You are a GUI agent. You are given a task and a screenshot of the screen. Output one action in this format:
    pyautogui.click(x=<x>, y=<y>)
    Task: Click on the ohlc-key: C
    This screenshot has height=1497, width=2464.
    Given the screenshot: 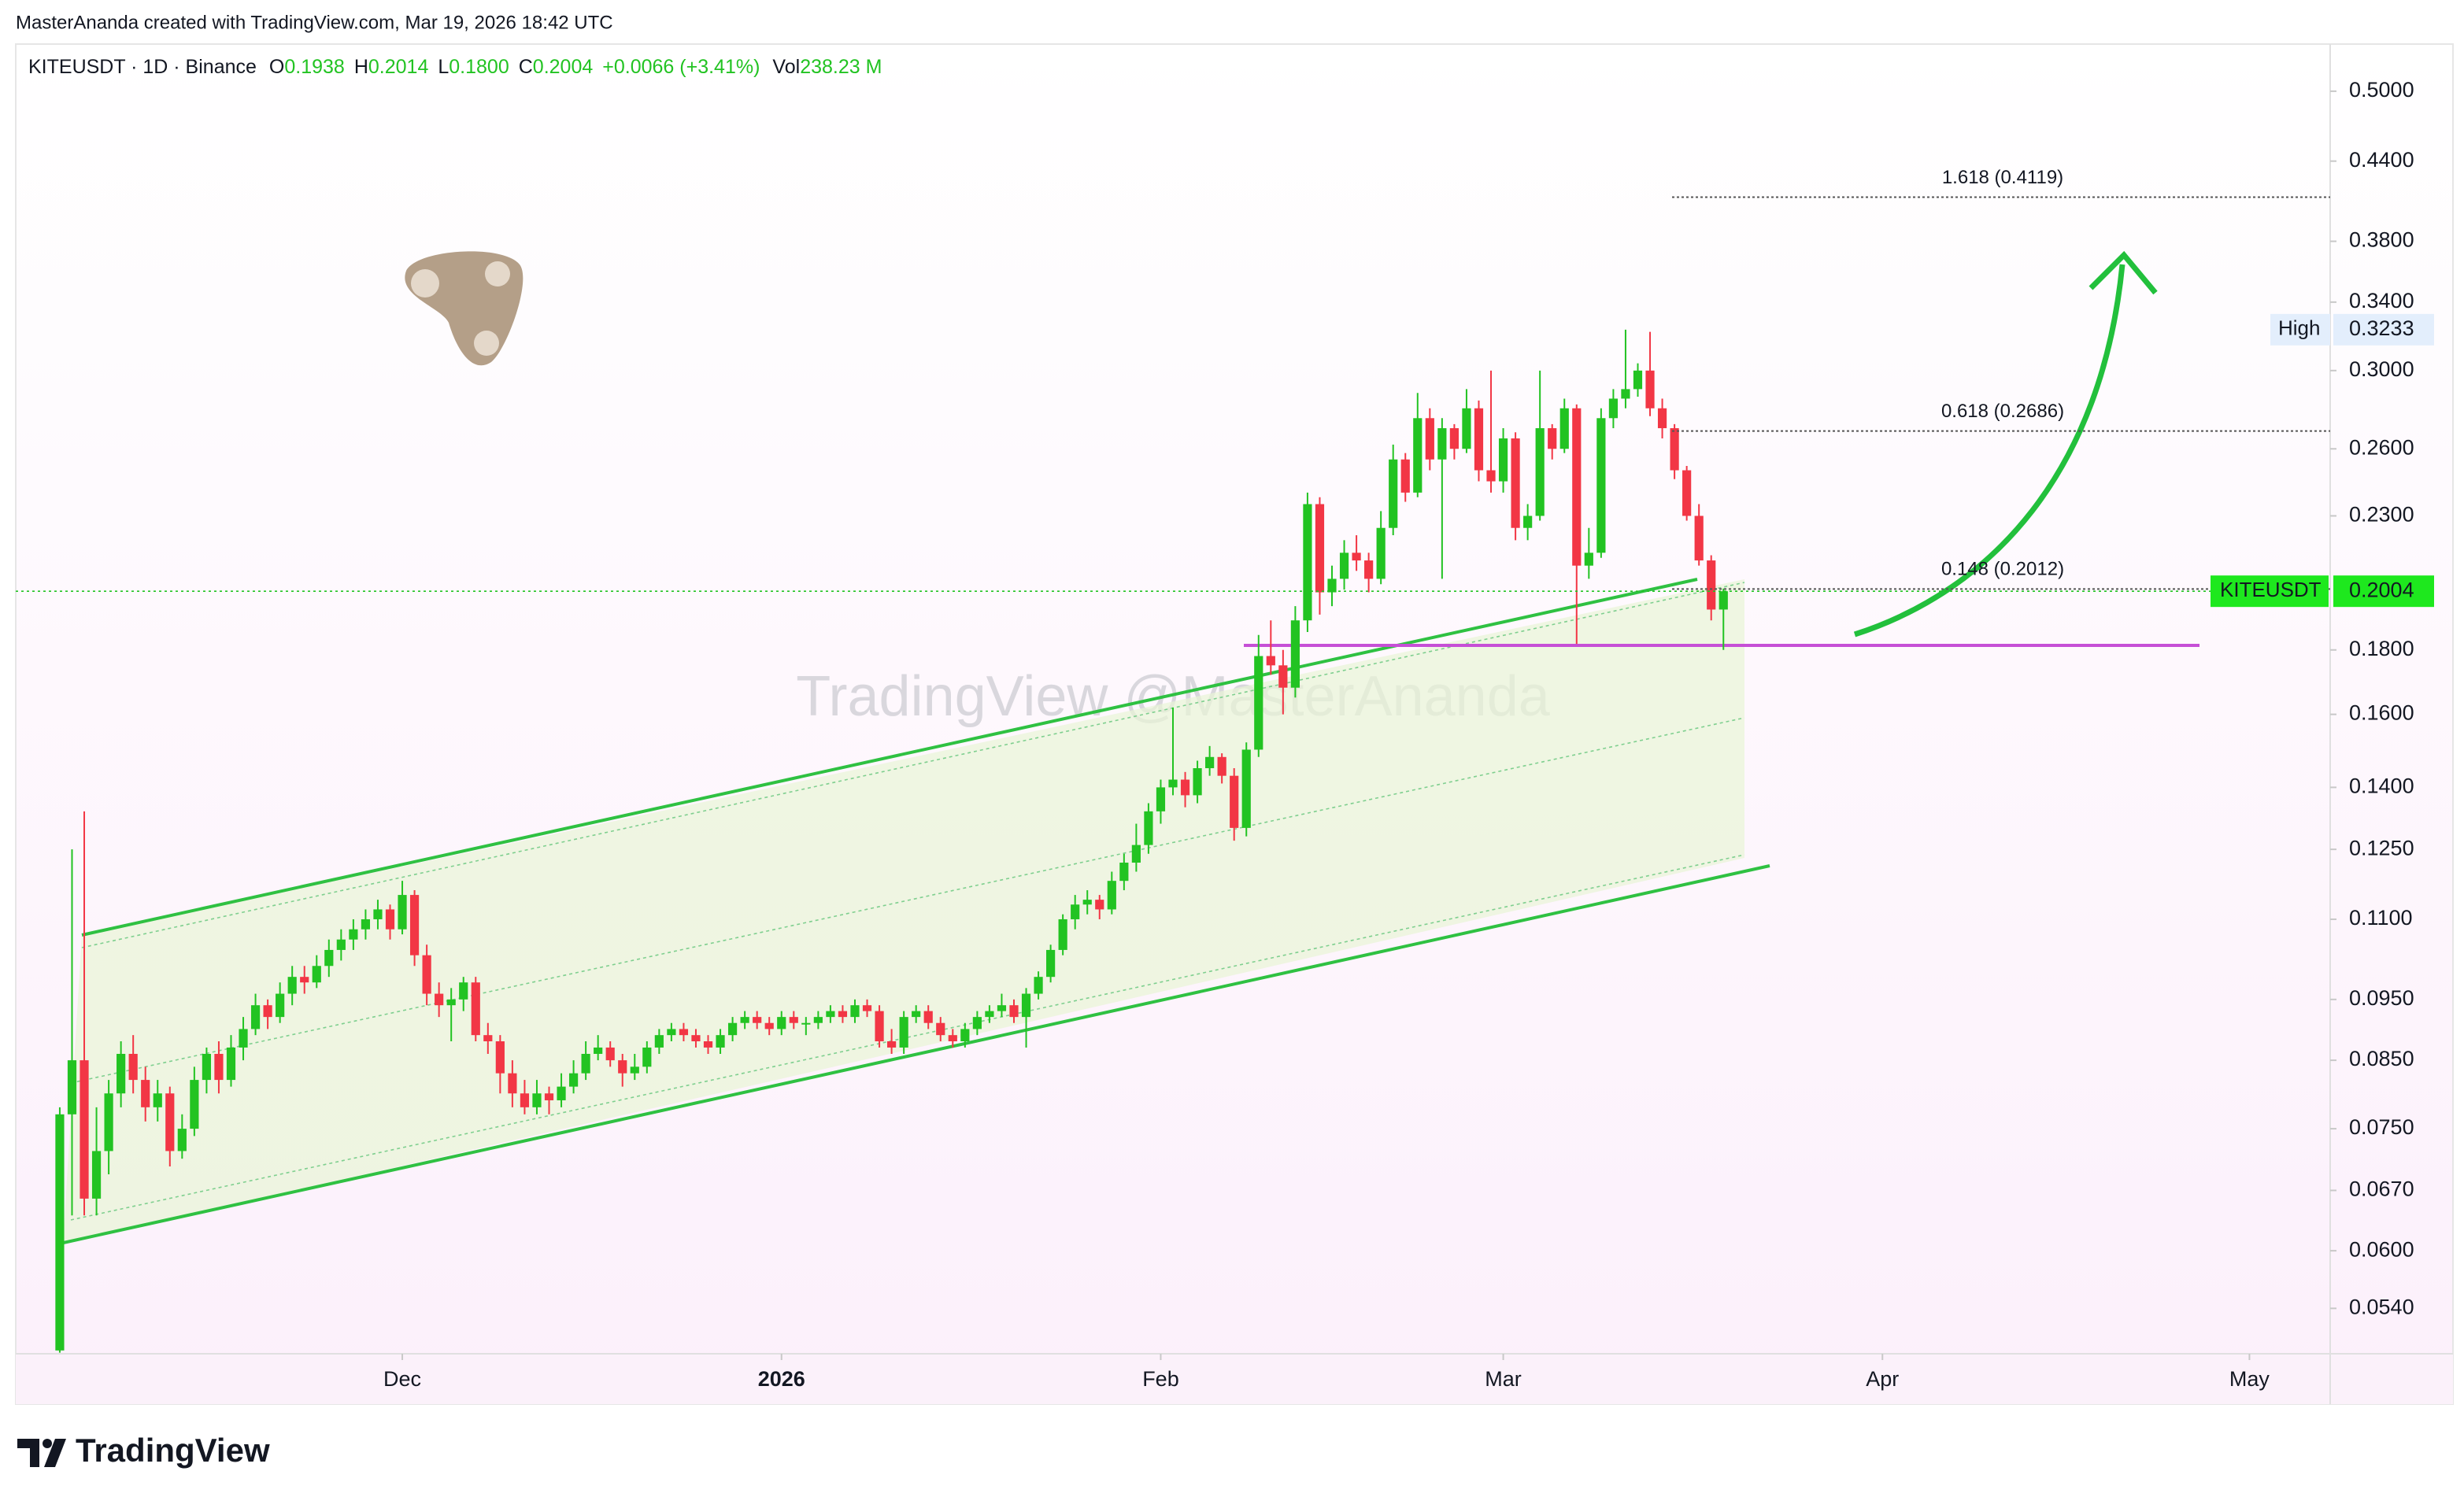 What is the action you would take?
    pyautogui.click(x=526, y=67)
    